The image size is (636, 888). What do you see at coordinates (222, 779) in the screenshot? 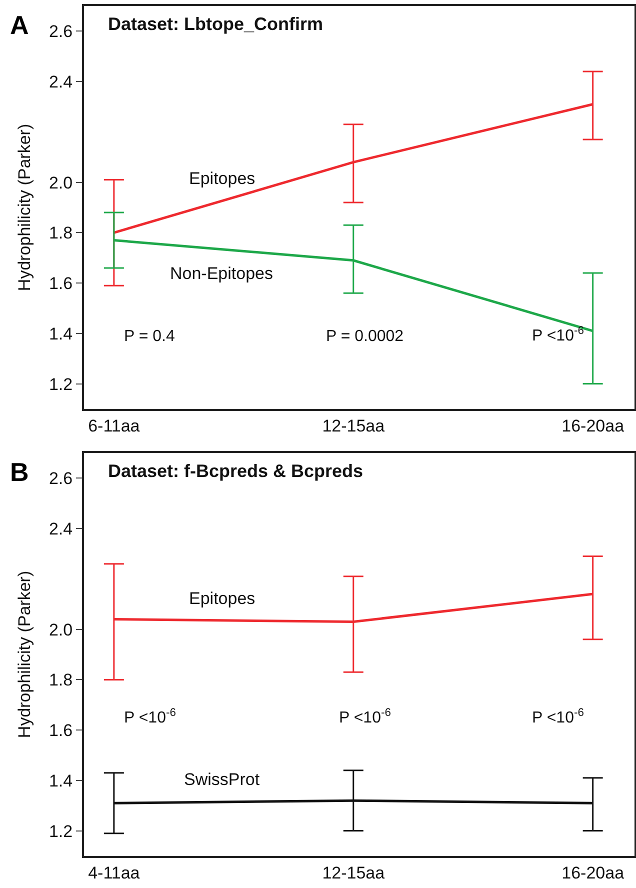
I see `series-label: SwissProt` at bounding box center [222, 779].